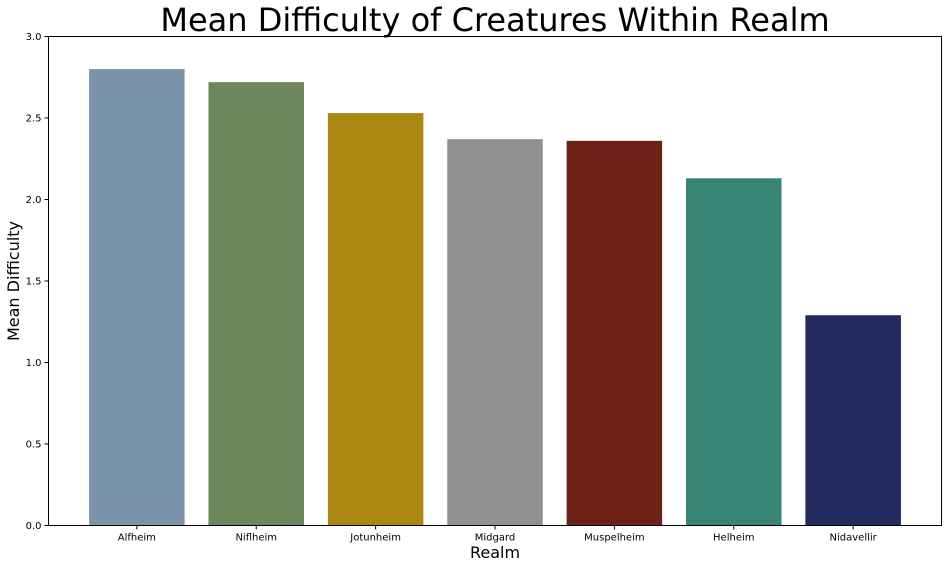 The image size is (949, 568). What do you see at coordinates (495, 538) in the screenshot?
I see `x-tick-label: Midgard` at bounding box center [495, 538].